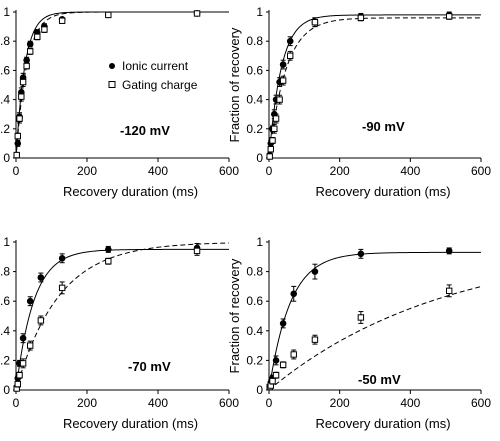 This screenshot has width=500, height=441. What do you see at coordinates (149, 366) in the screenshot?
I see `panel-voltage-label: -70 mV` at bounding box center [149, 366].